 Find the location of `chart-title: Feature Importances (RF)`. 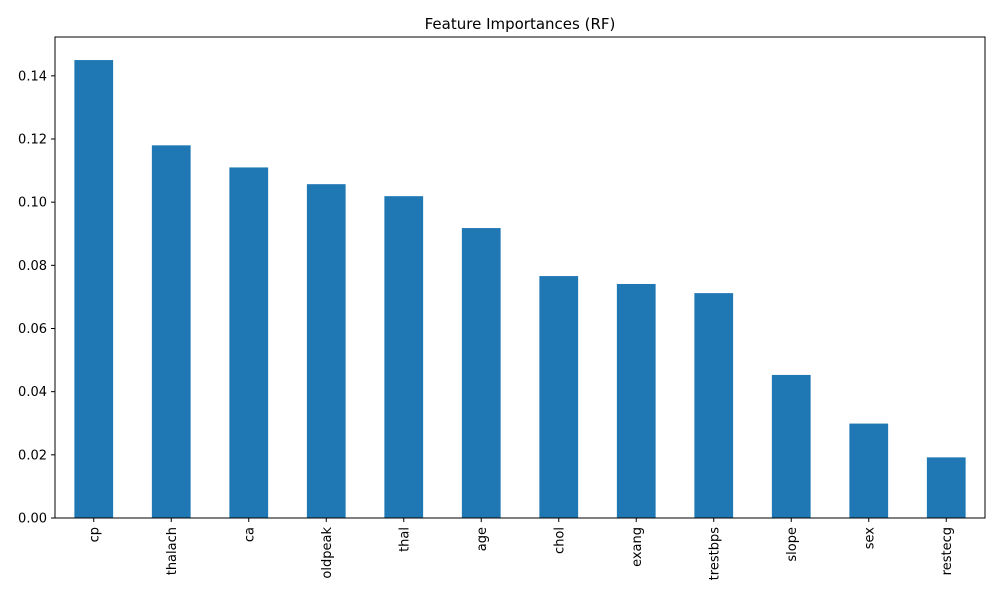

chart-title: Feature Importances (RF) is located at coordinates (520, 24).